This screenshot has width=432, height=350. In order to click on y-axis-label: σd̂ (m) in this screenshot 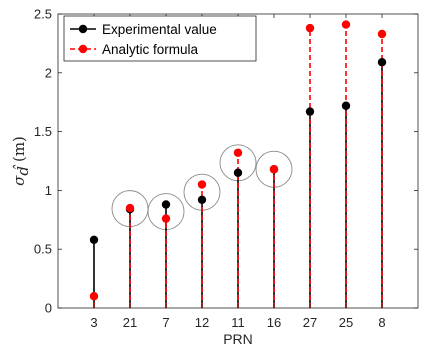, I will do `click(21, 161)`.